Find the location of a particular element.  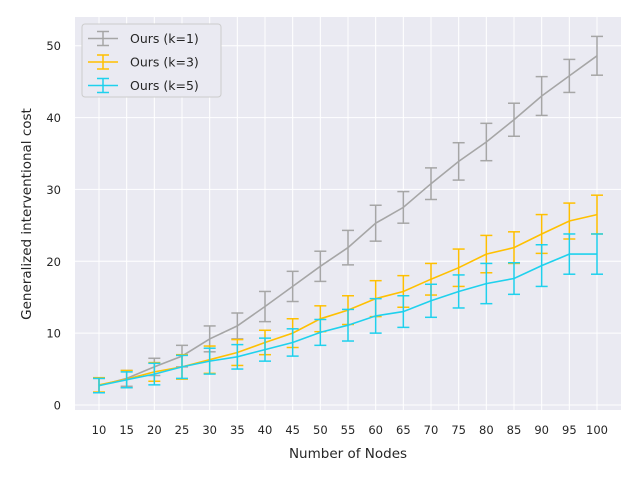

x-tick-label: 100 is located at coordinates (597, 430).